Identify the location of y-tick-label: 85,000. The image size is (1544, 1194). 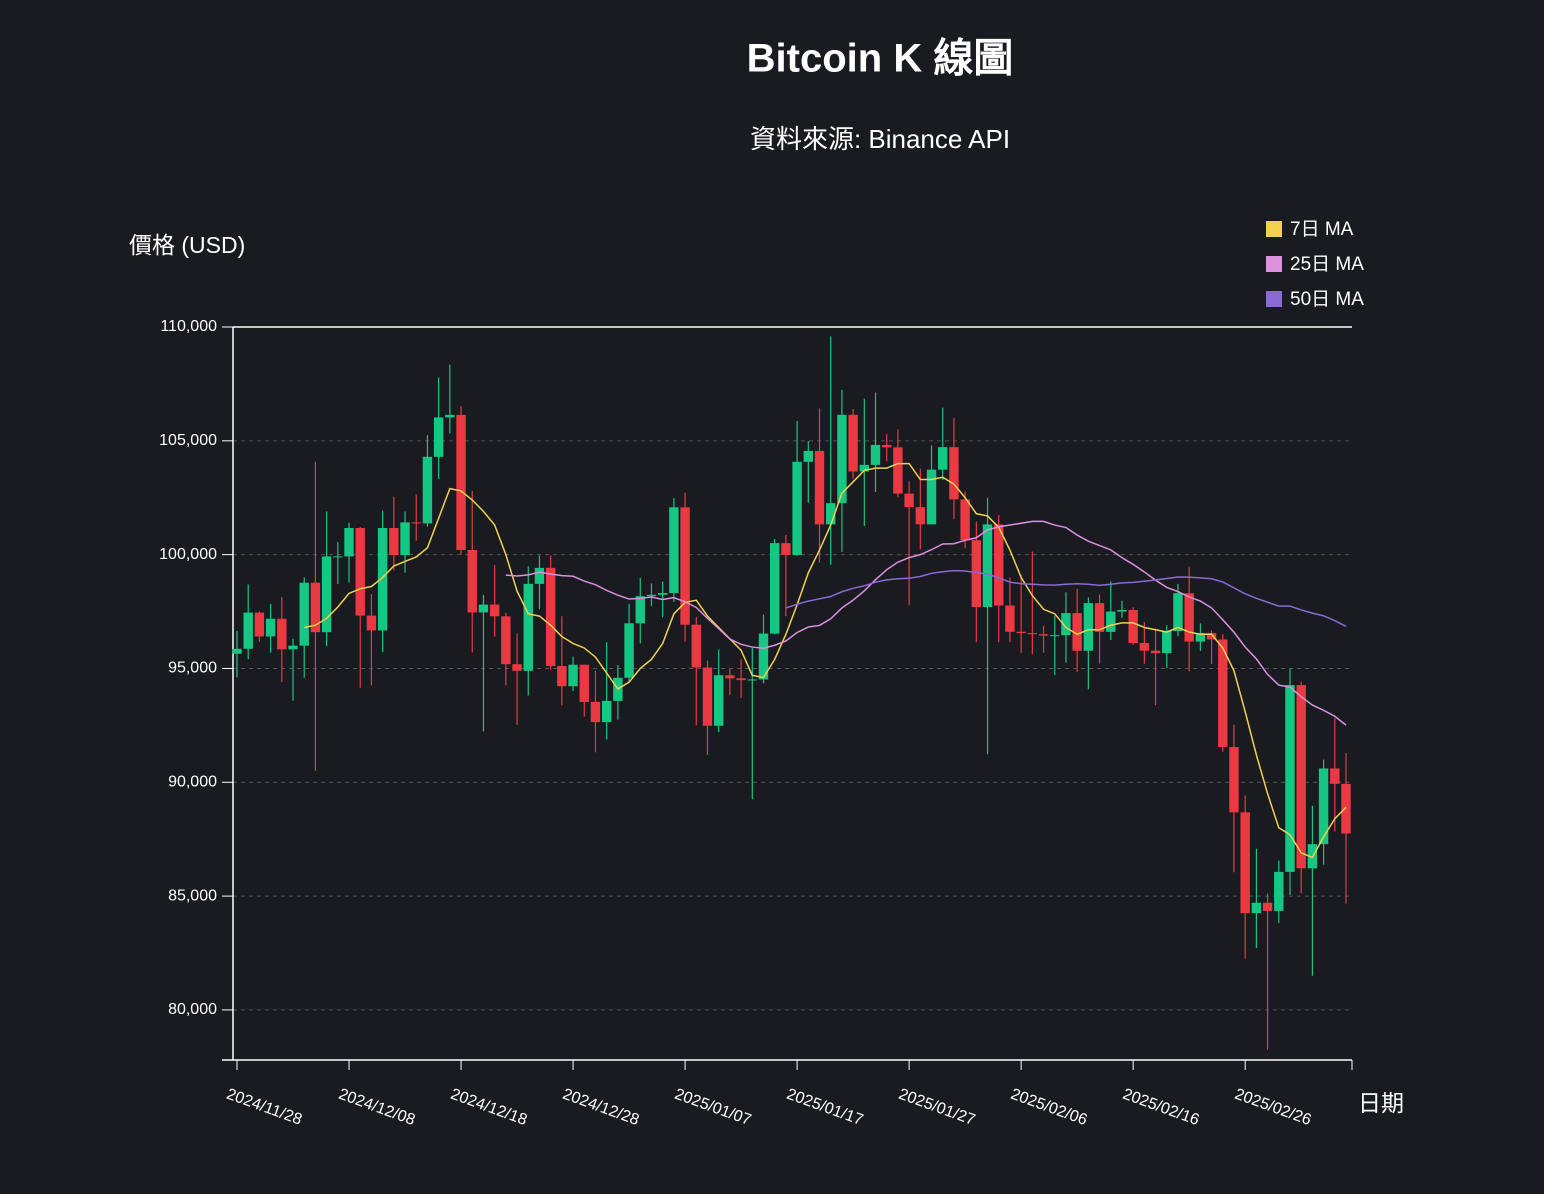
(192, 895).